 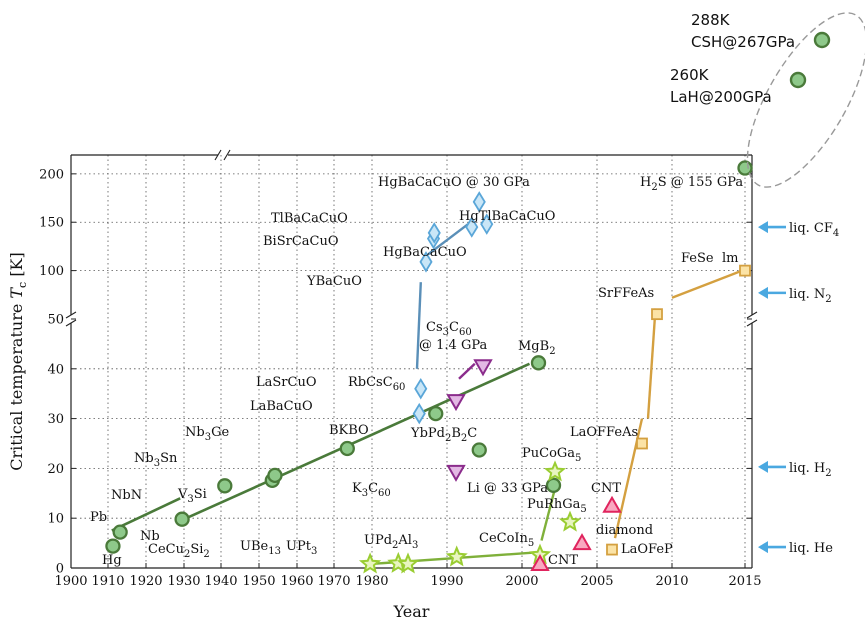 I want to click on y-tick-label-10: 10, so click(x=55, y=519).